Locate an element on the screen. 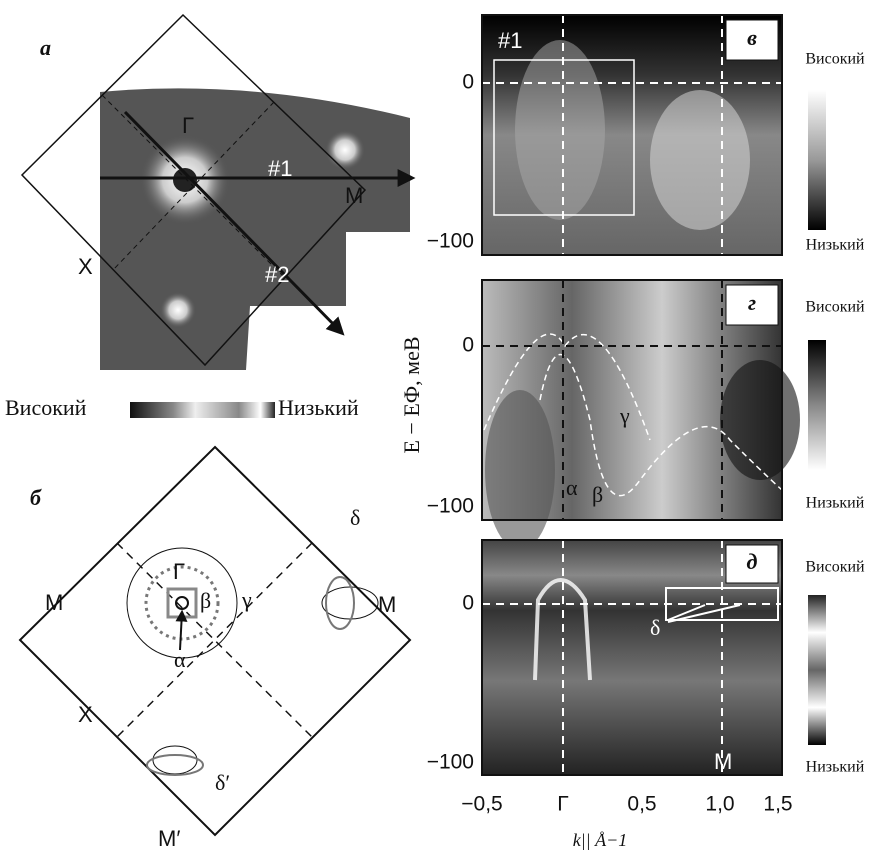  cut-label: #2 is located at coordinates (277, 274).